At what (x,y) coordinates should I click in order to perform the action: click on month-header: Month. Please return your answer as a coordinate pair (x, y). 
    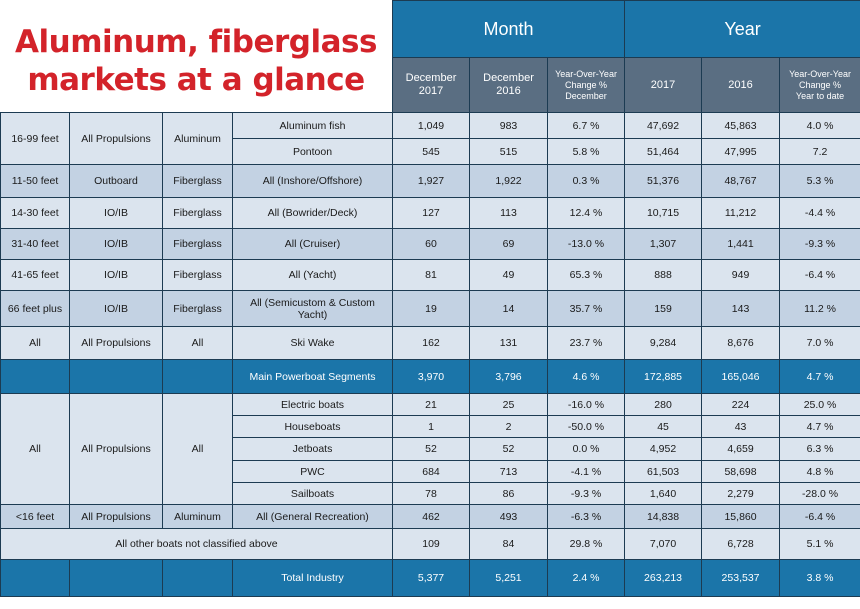
    Looking at the image, I should click on (508, 29).